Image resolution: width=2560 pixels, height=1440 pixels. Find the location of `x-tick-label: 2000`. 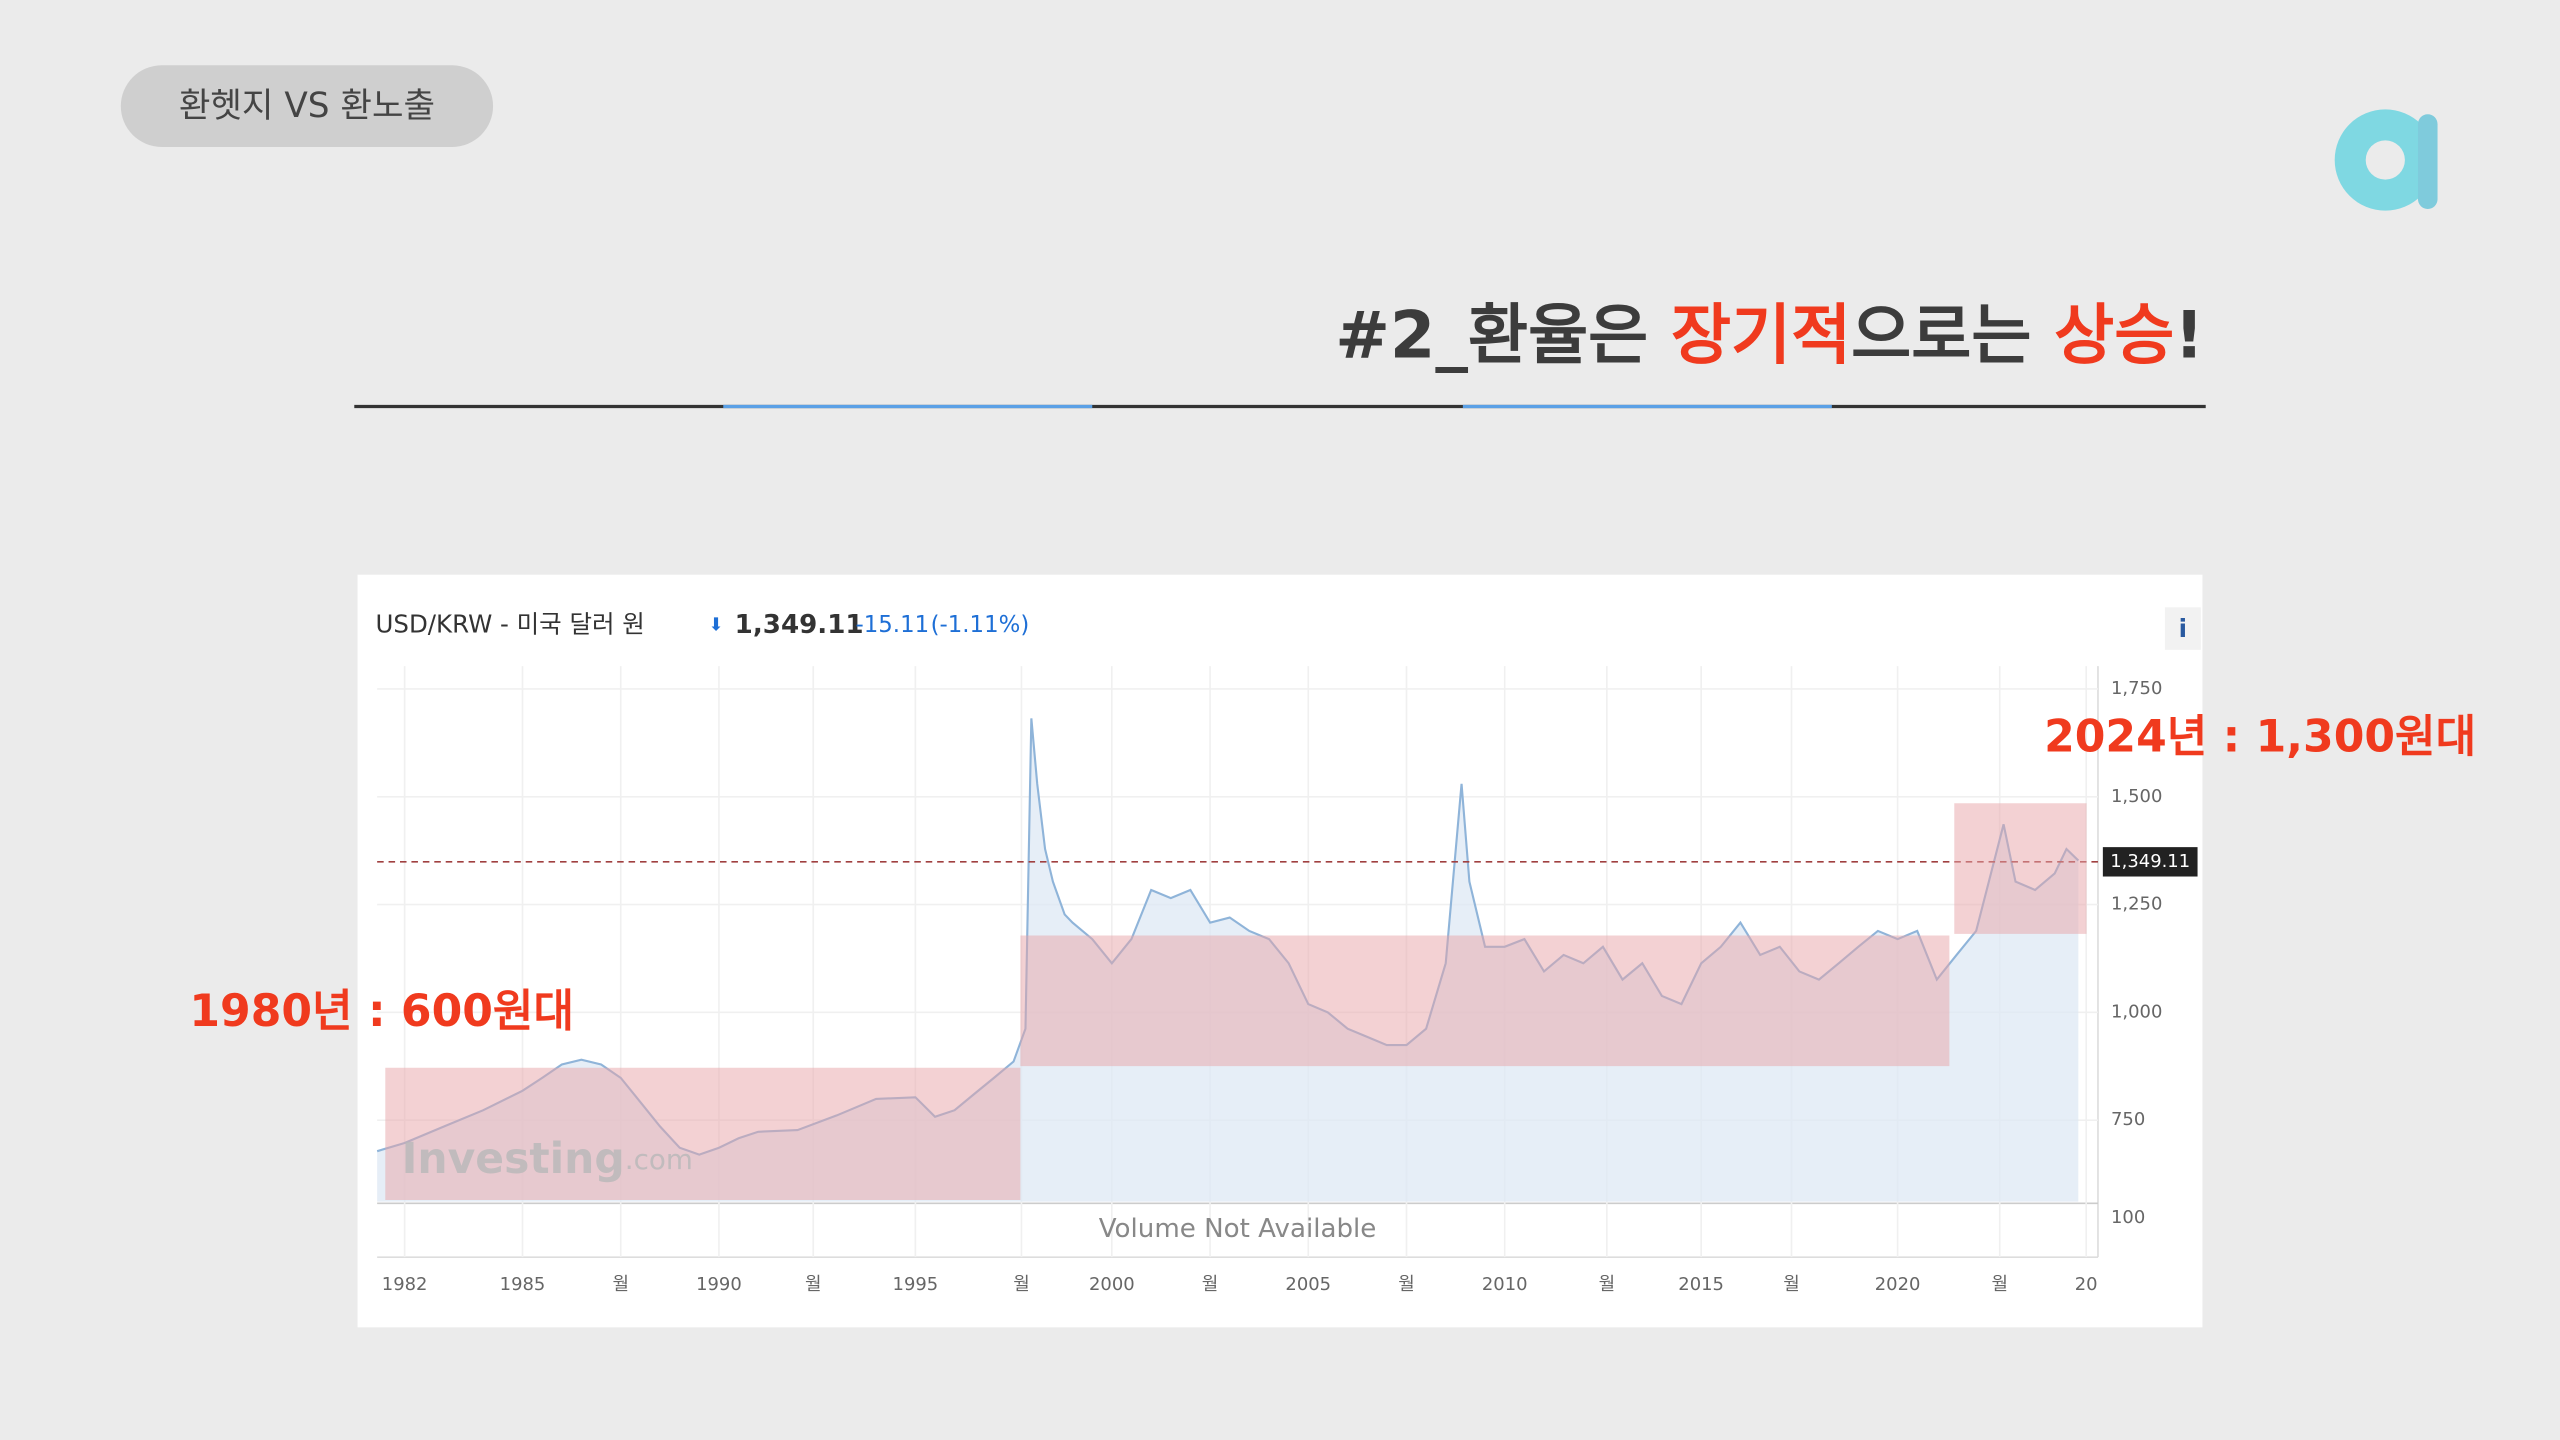

x-tick-label: 2000 is located at coordinates (1112, 1284).